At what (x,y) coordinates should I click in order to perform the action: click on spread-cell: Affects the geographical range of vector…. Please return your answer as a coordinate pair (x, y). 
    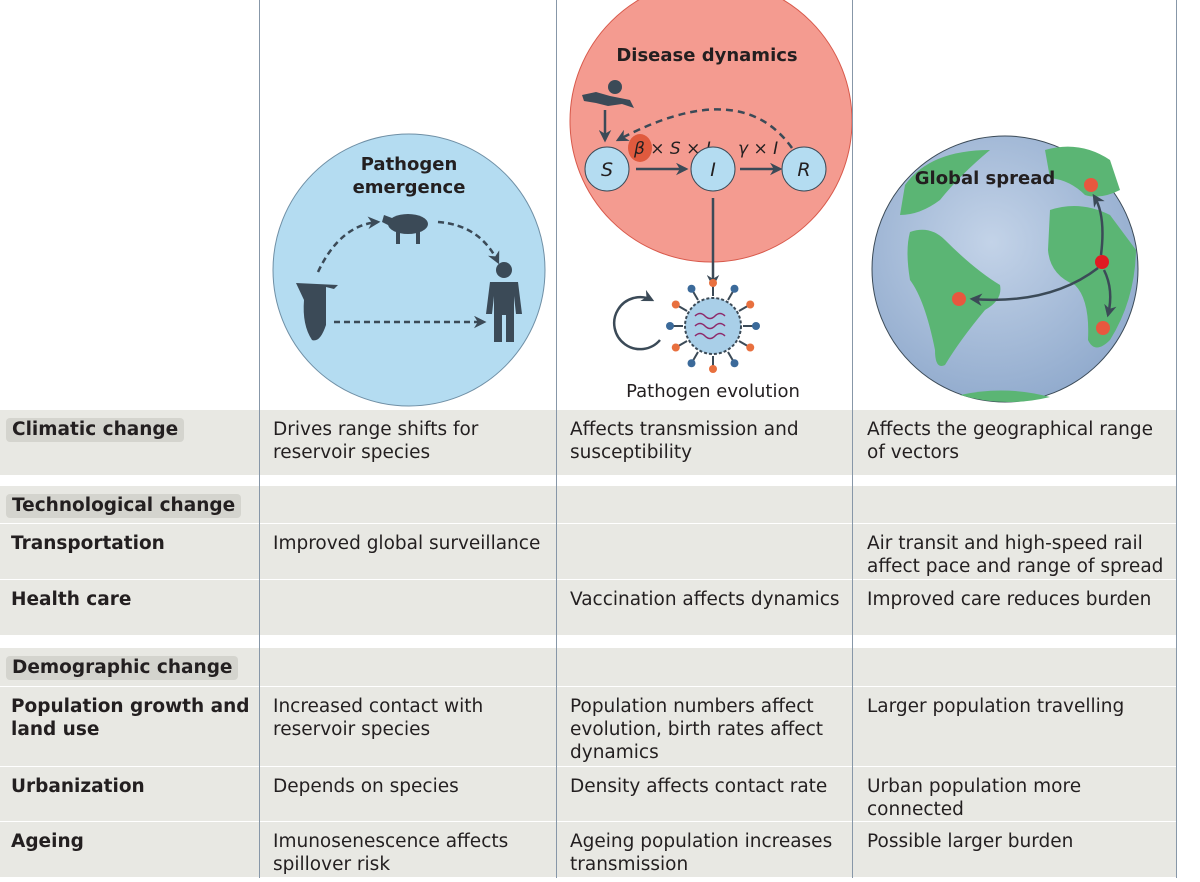
    Looking at the image, I should click on (1010, 441).